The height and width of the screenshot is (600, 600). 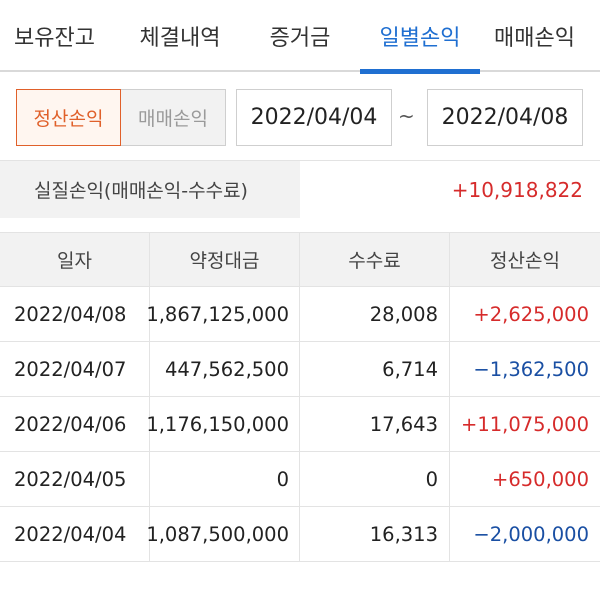 What do you see at coordinates (225, 479) in the screenshot?
I see `cell-amount: 0` at bounding box center [225, 479].